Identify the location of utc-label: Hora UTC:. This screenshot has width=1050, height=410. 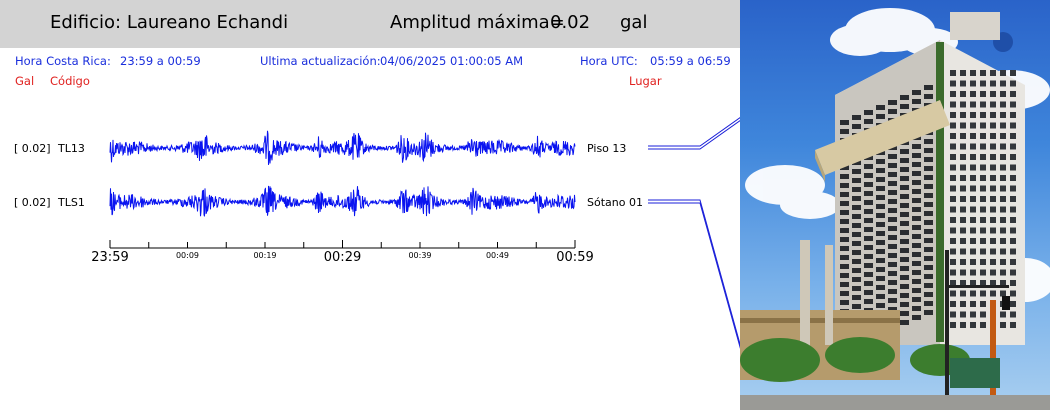
(609, 61).